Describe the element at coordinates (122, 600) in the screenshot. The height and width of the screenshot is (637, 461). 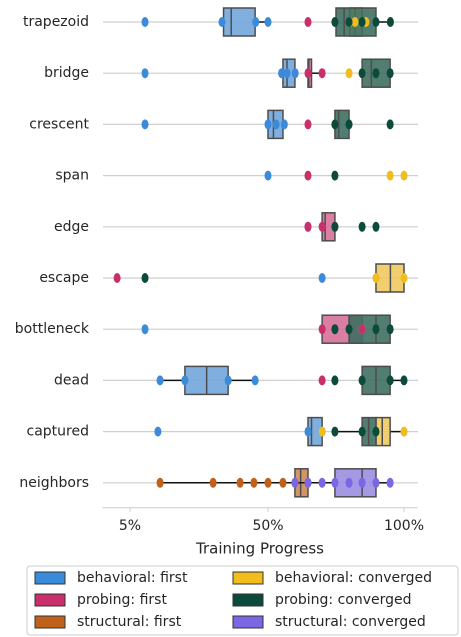
I see `legend-label: probing: first` at that location.